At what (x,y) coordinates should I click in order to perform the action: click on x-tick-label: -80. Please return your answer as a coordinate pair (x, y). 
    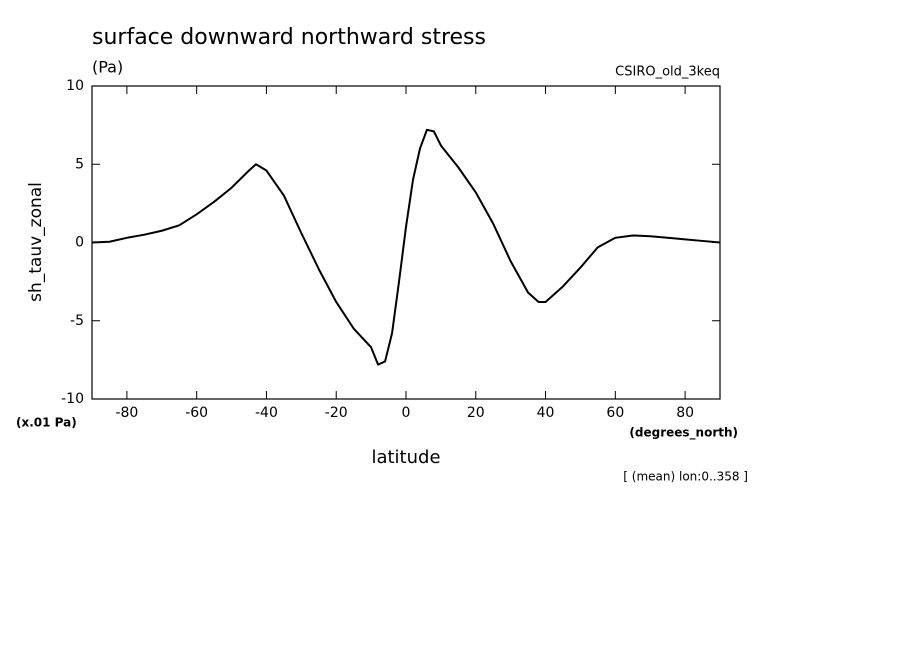
    Looking at the image, I should click on (126, 413).